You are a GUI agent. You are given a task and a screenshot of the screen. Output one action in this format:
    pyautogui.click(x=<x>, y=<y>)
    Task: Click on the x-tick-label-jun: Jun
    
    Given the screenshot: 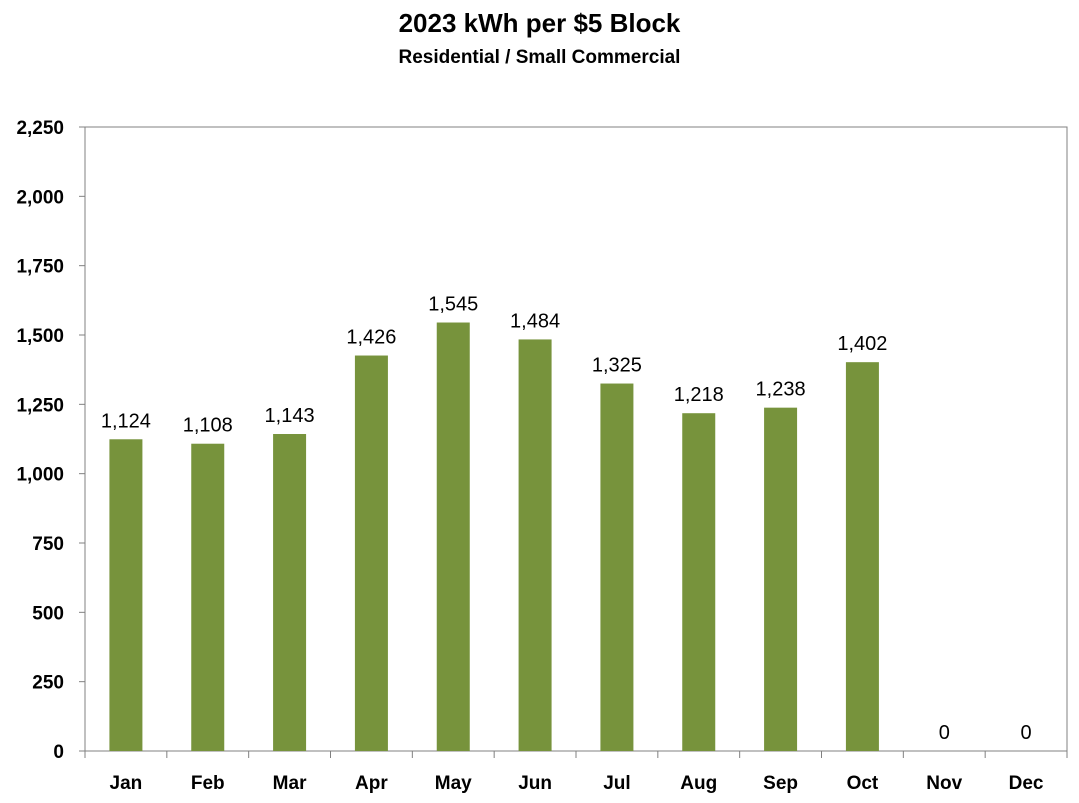 What is the action you would take?
    pyautogui.click(x=535, y=783)
    